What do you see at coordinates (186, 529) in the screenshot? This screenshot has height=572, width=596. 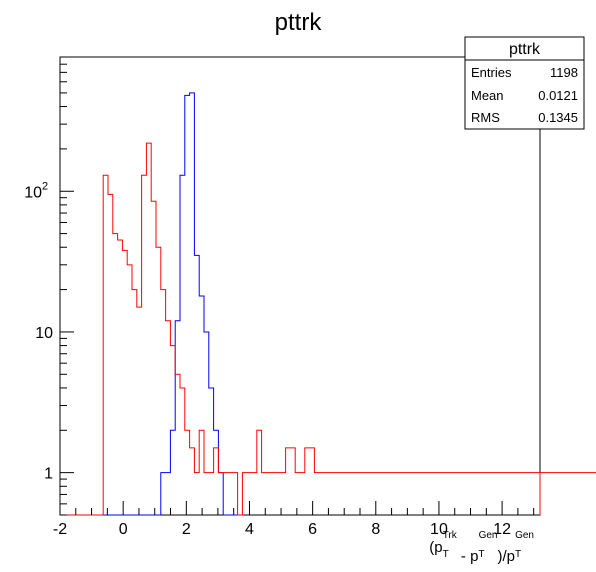 I see `x-tick-label: 2` at bounding box center [186, 529].